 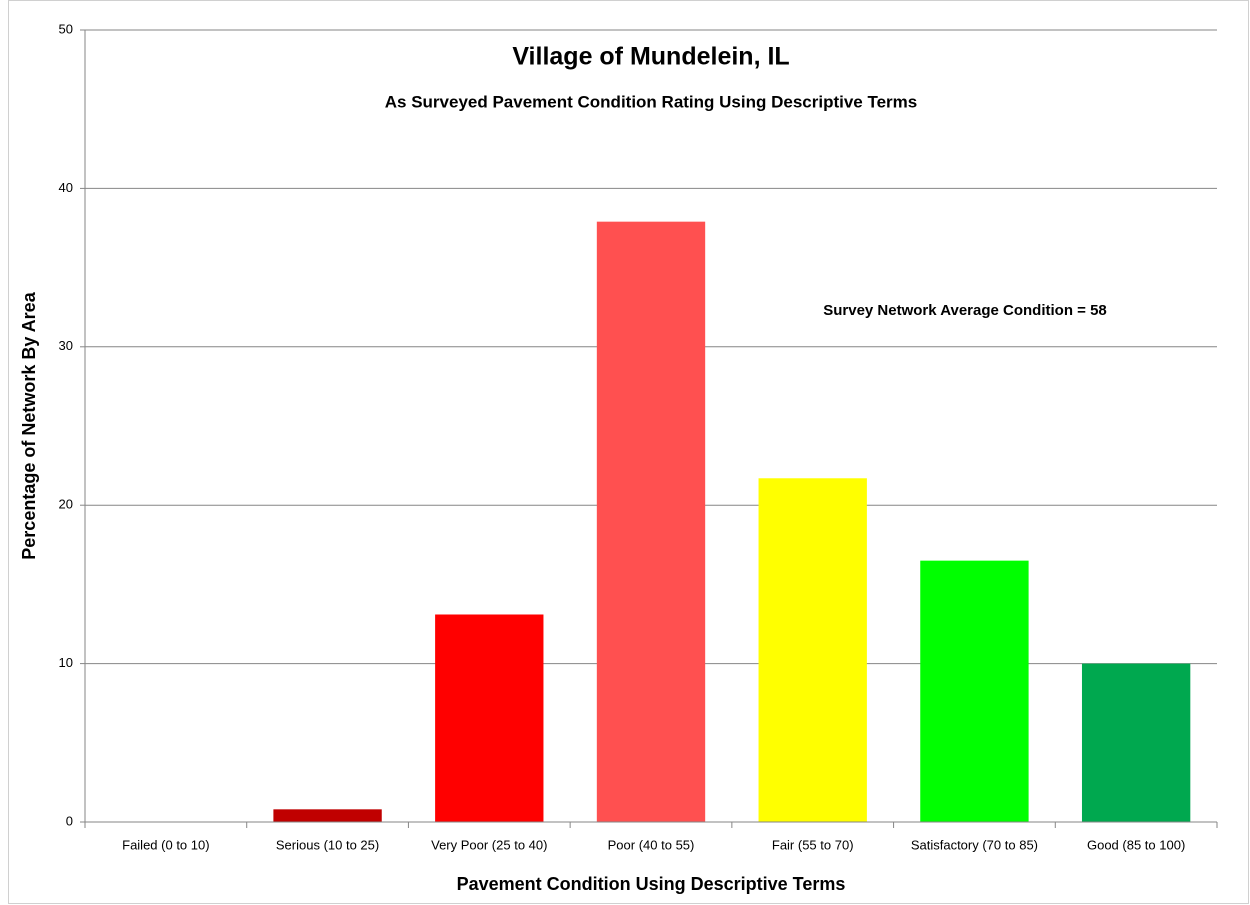 I want to click on x-tick-label: Good (85 to 100), so click(x=1136, y=844).